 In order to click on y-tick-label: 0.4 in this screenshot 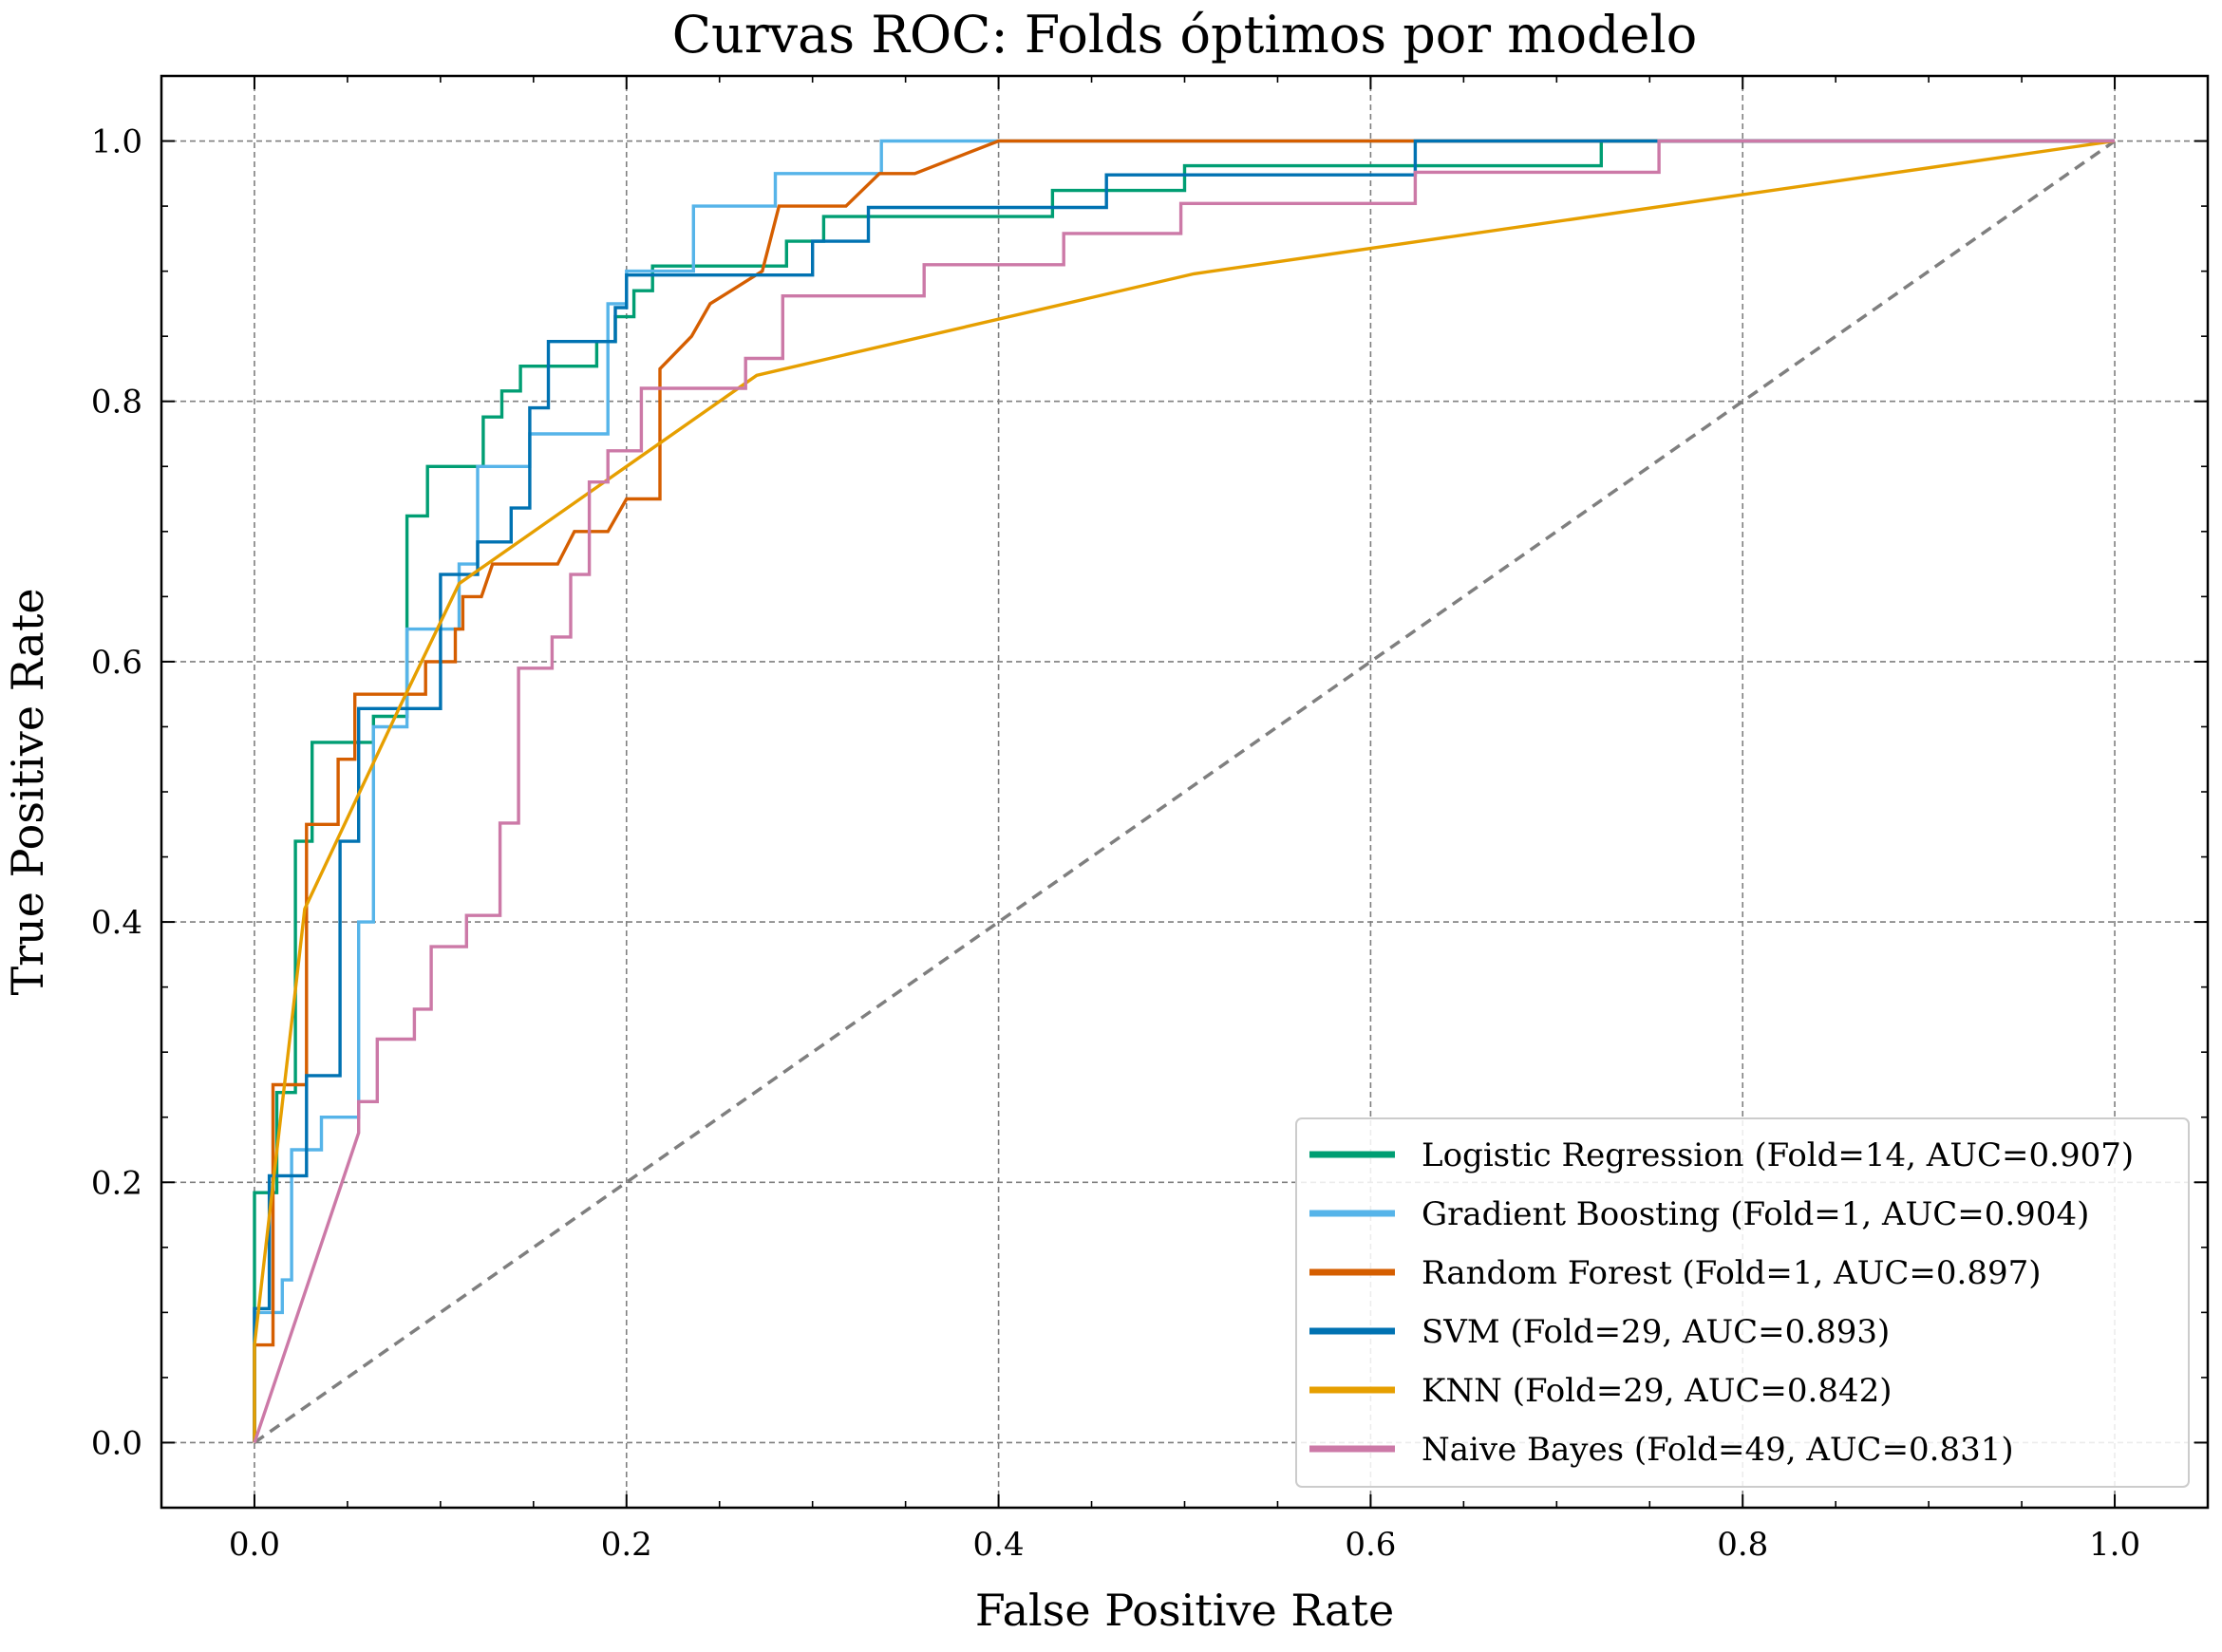, I will do `click(116, 923)`.